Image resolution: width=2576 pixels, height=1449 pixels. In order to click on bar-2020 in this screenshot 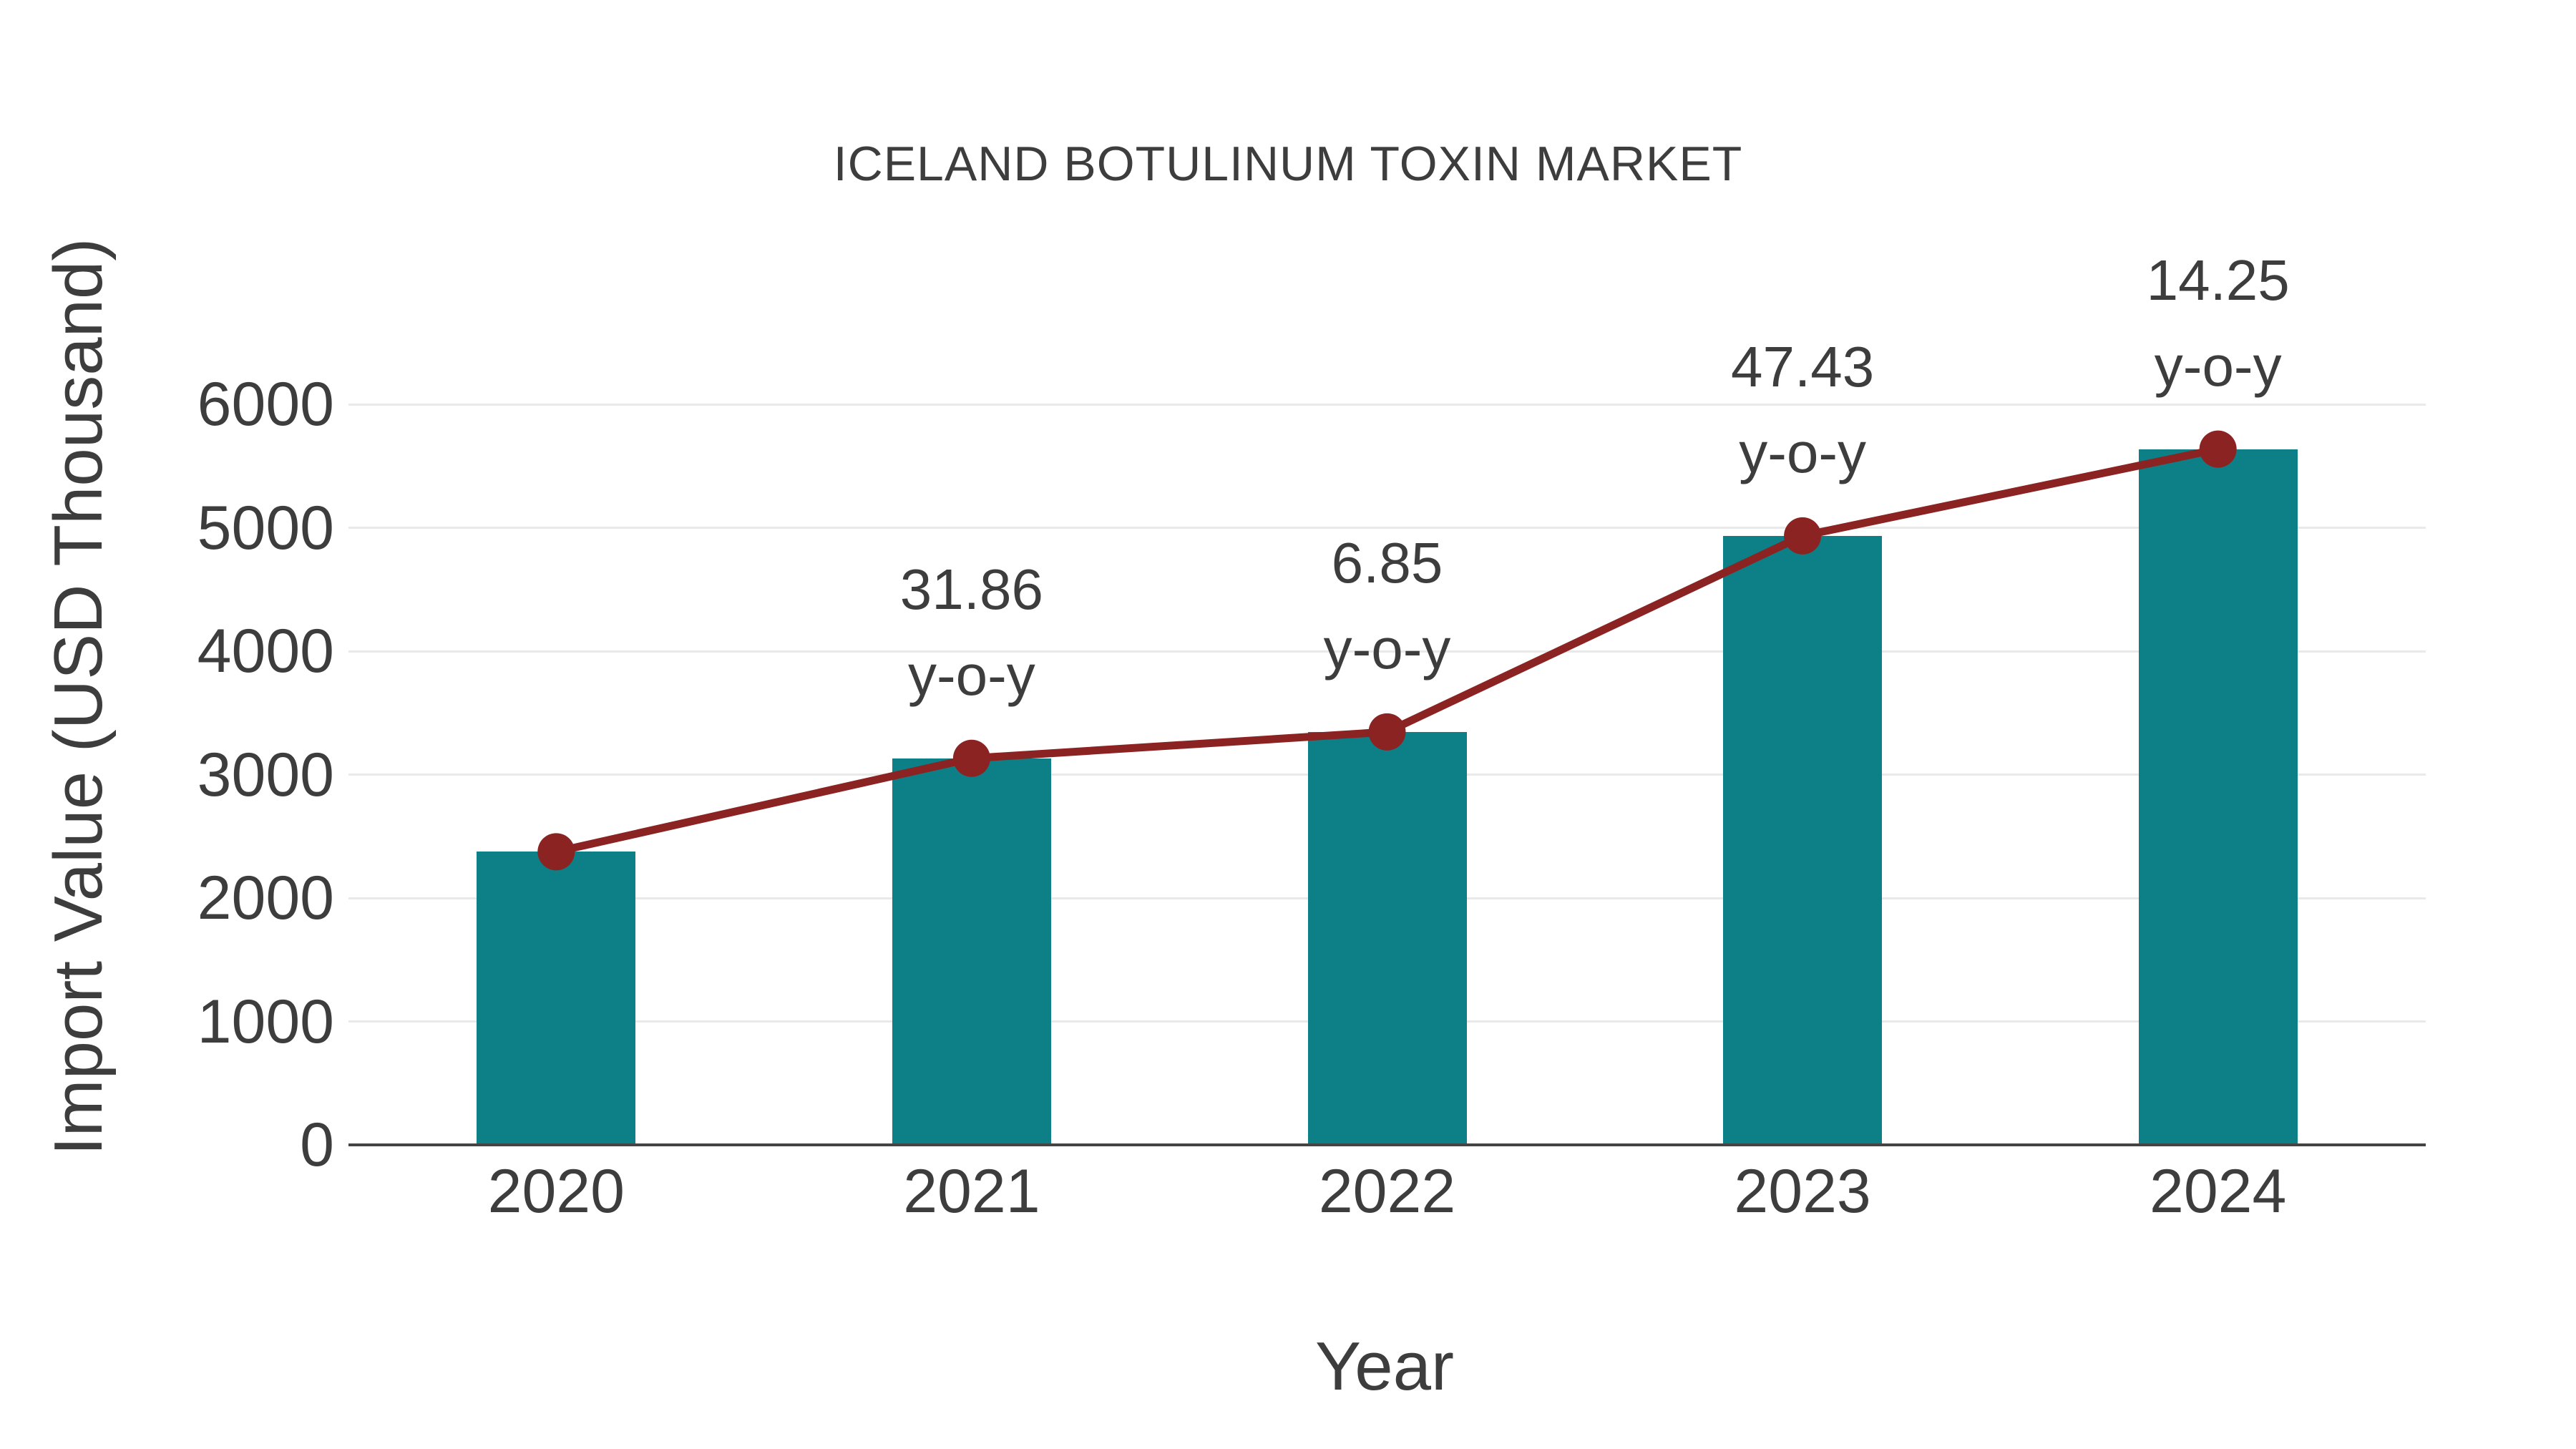, I will do `click(556, 998)`.